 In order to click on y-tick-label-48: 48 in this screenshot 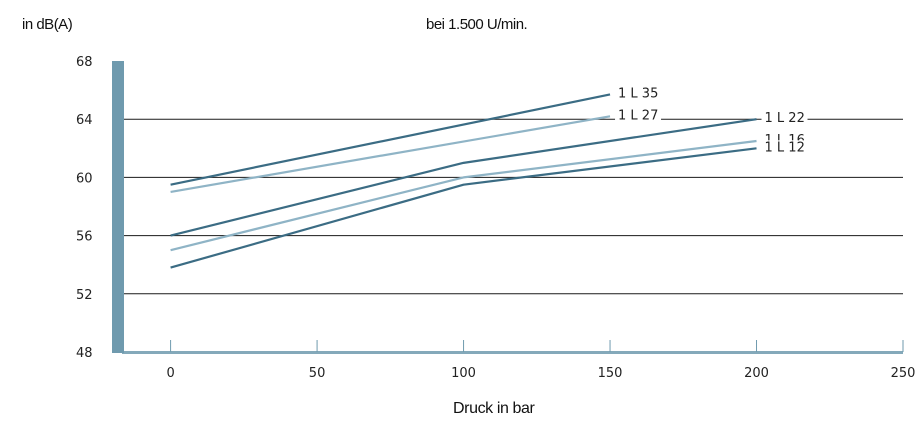, I will do `click(84, 353)`.